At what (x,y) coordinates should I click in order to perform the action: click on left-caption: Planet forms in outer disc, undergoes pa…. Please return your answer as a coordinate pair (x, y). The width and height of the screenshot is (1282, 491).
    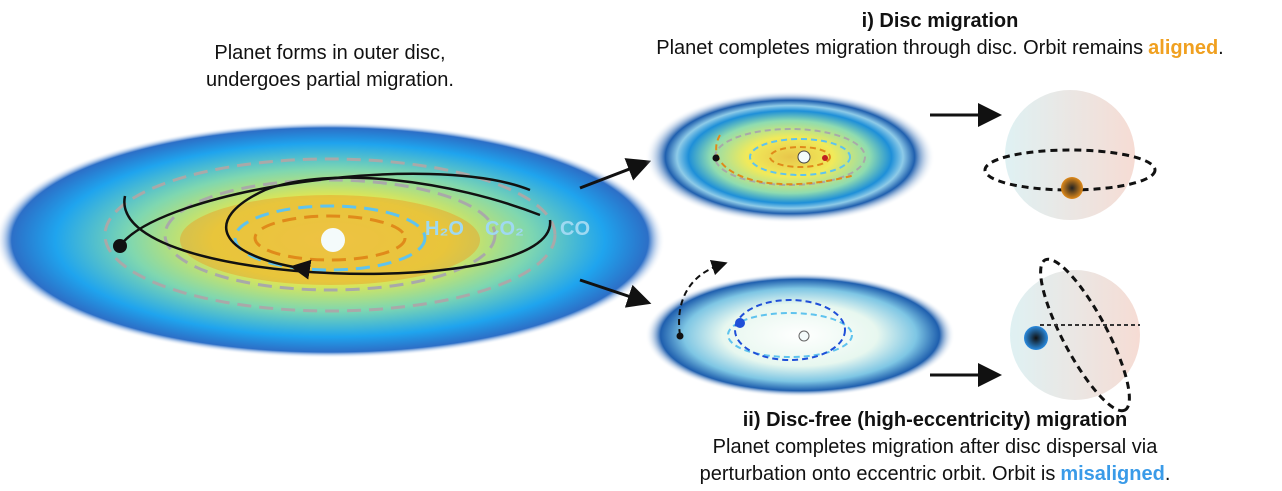
    Looking at the image, I should click on (330, 67).